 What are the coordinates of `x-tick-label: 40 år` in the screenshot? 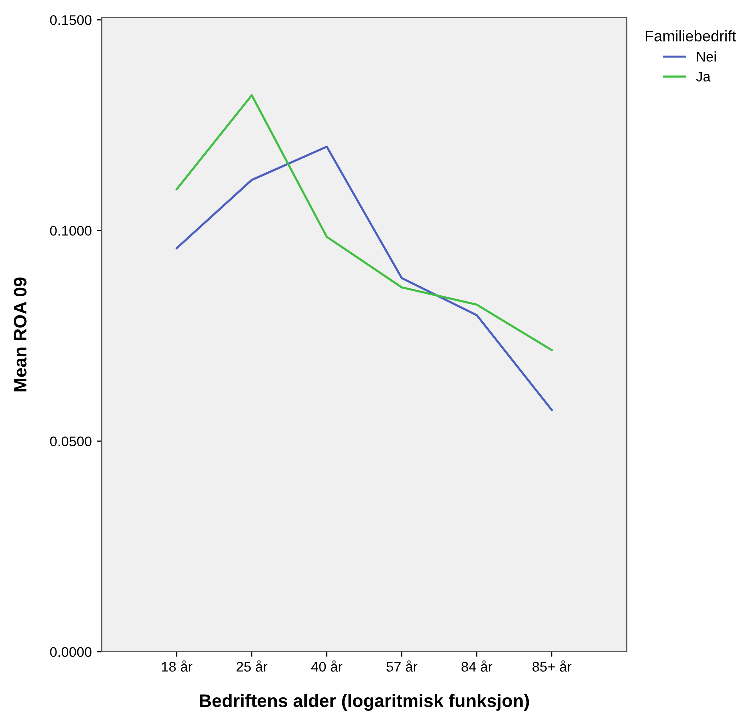 It's located at (327, 666).